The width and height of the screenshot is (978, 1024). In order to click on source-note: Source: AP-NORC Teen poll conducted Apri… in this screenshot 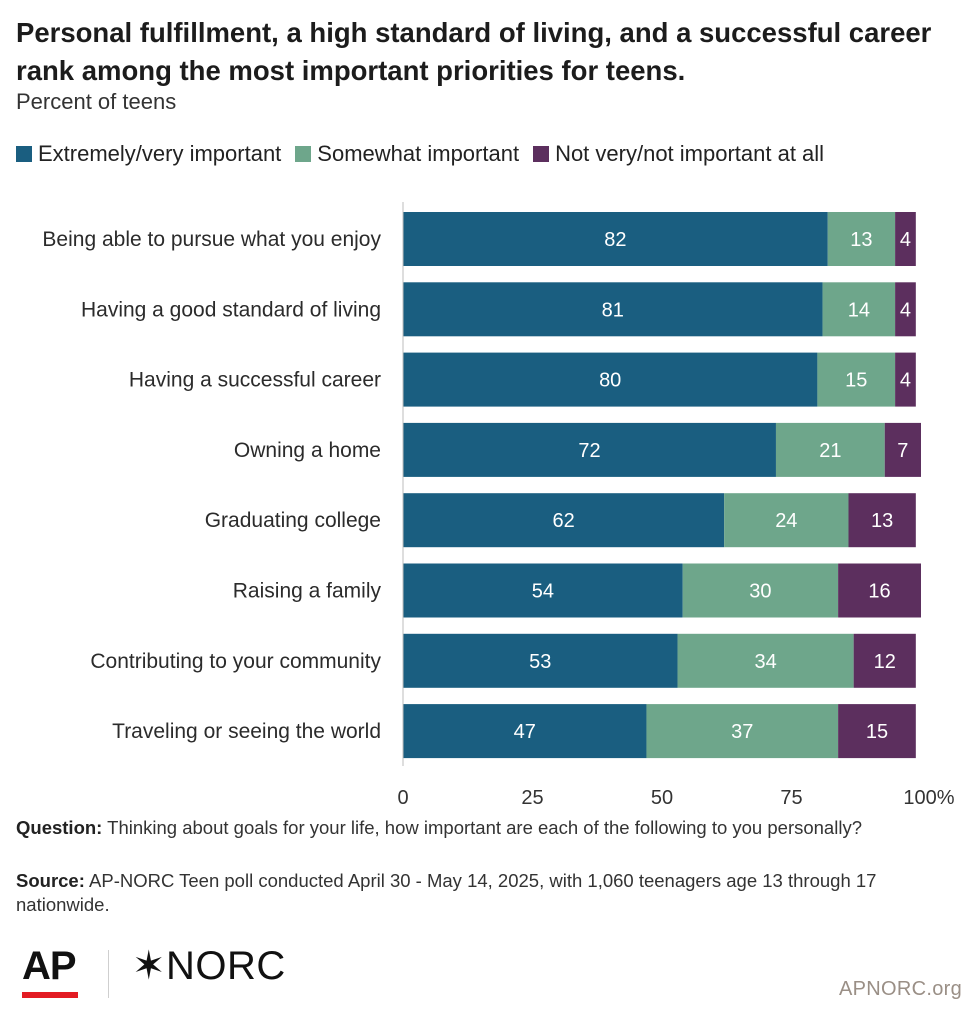, I will do `click(486, 893)`.